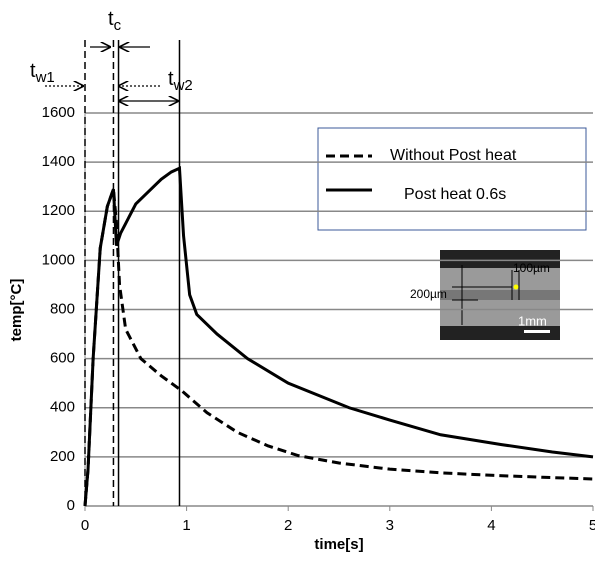 The image size is (595, 564). I want to click on y-tick-label: 200, so click(62, 456).